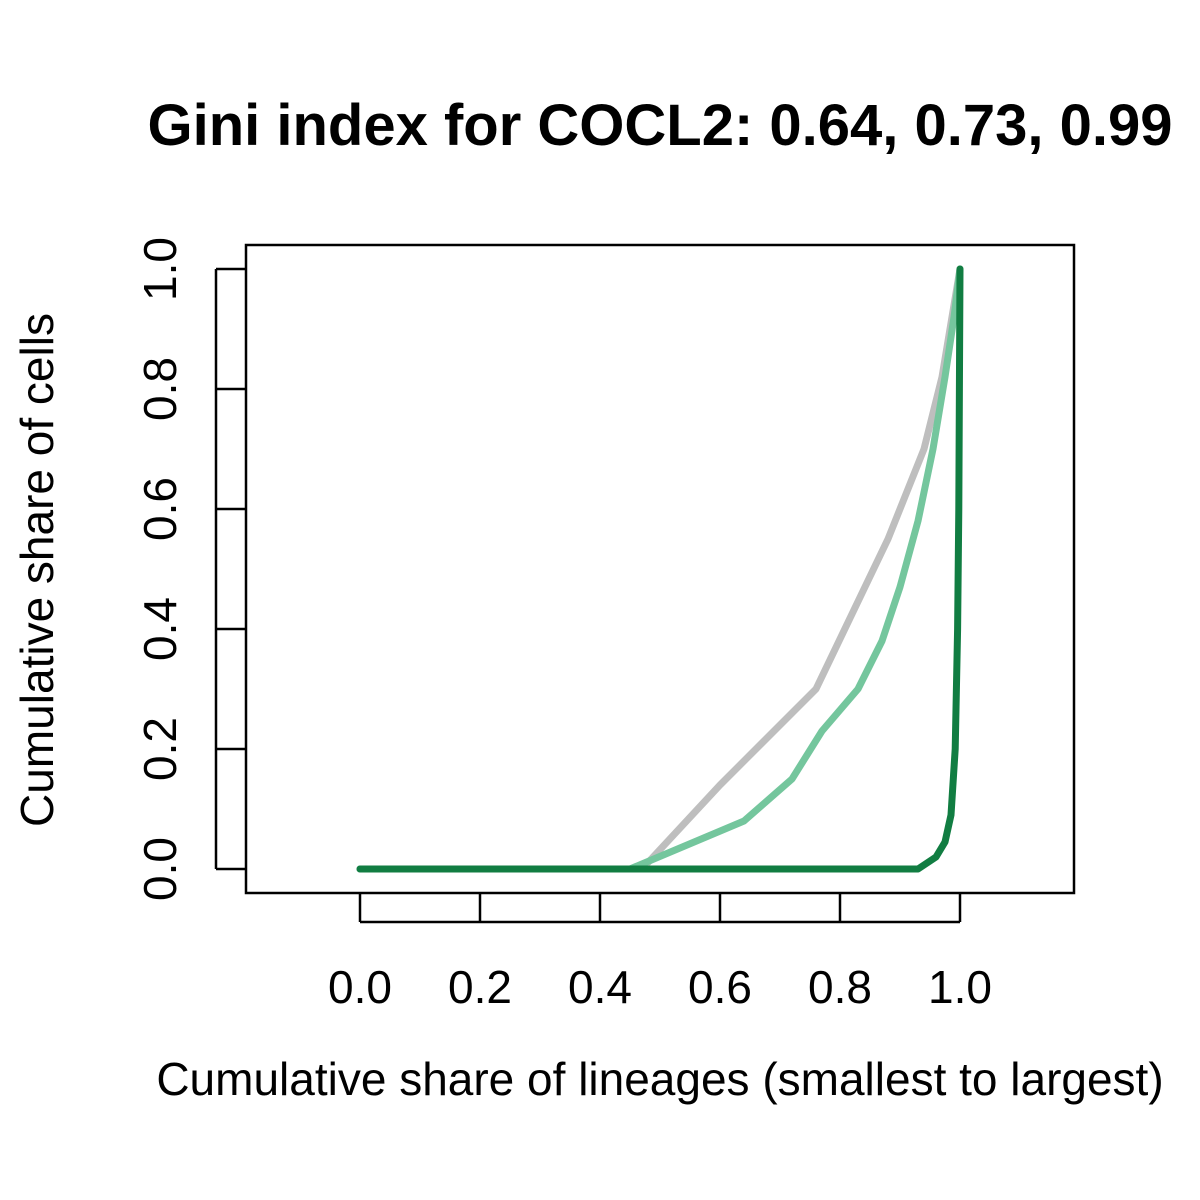 The image size is (1200, 1200). Describe the element at coordinates (600, 987) in the screenshot. I see `x-tick-label: 0.4` at that location.